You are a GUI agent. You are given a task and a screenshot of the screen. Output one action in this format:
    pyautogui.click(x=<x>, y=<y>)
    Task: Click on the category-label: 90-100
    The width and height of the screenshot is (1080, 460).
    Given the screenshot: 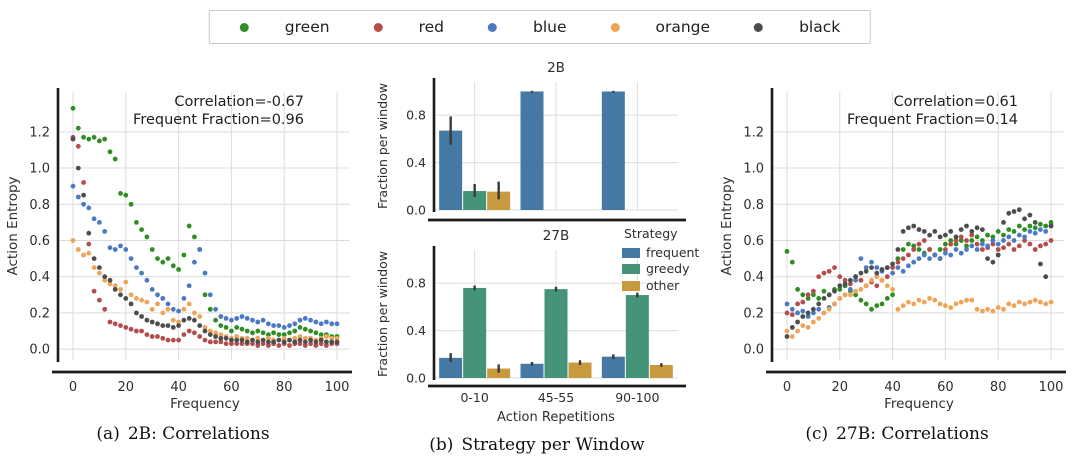 What is the action you would take?
    pyautogui.click(x=637, y=397)
    